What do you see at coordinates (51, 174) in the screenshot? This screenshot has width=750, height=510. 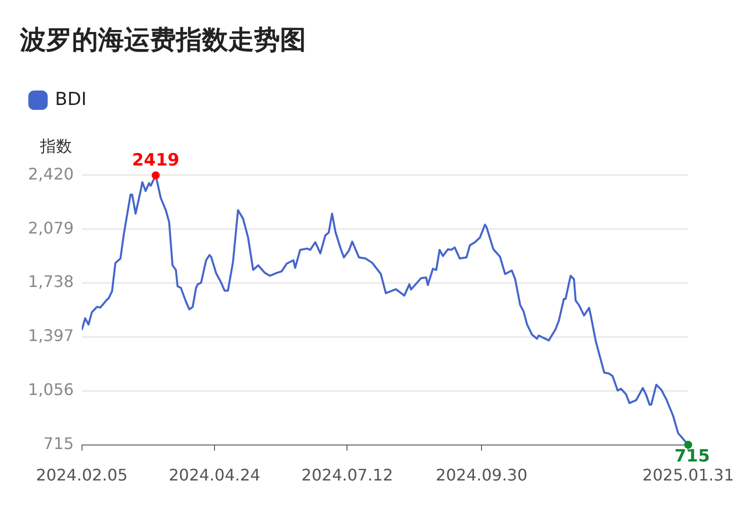 I see `y-tick-label: 2,420` at bounding box center [51, 174].